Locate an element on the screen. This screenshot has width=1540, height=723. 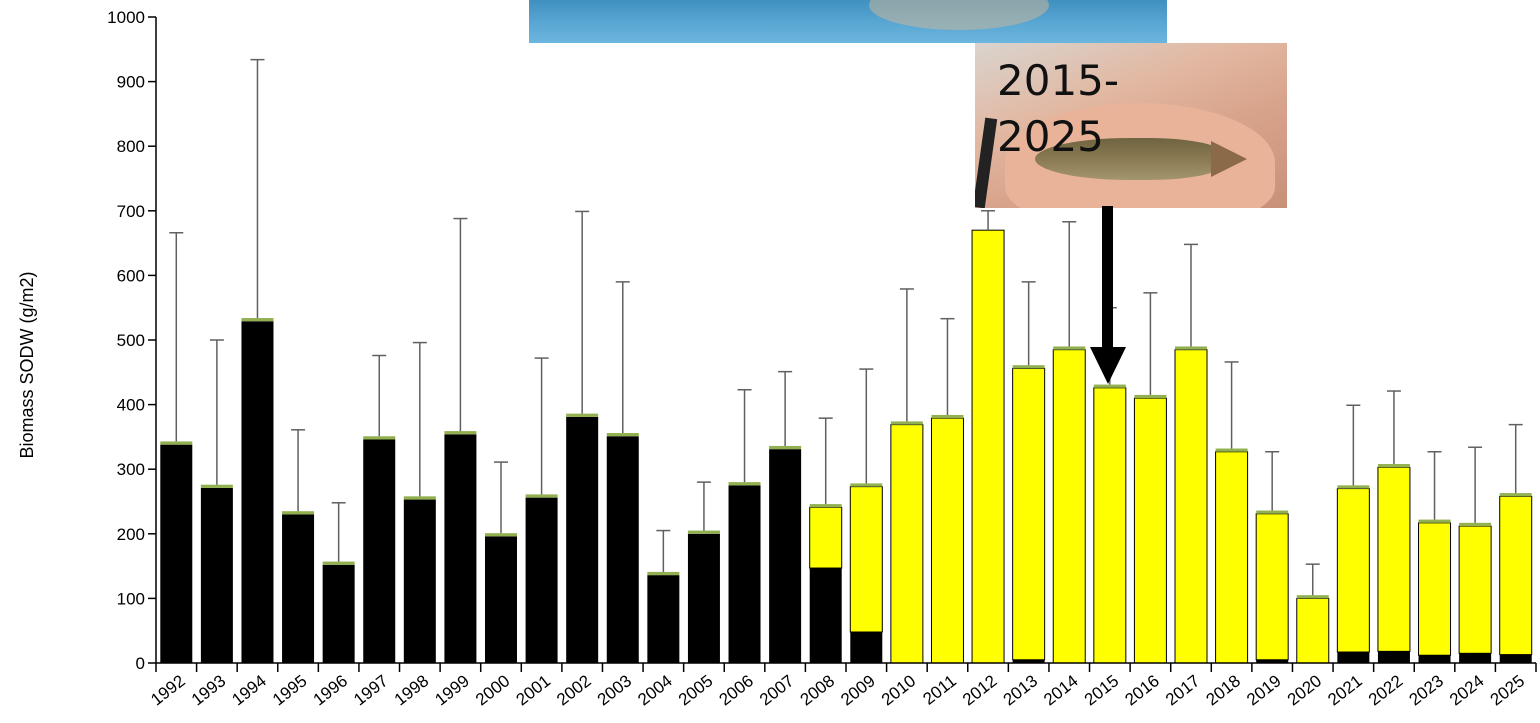
bar-2011-s2 is located at coordinates (947, 540).